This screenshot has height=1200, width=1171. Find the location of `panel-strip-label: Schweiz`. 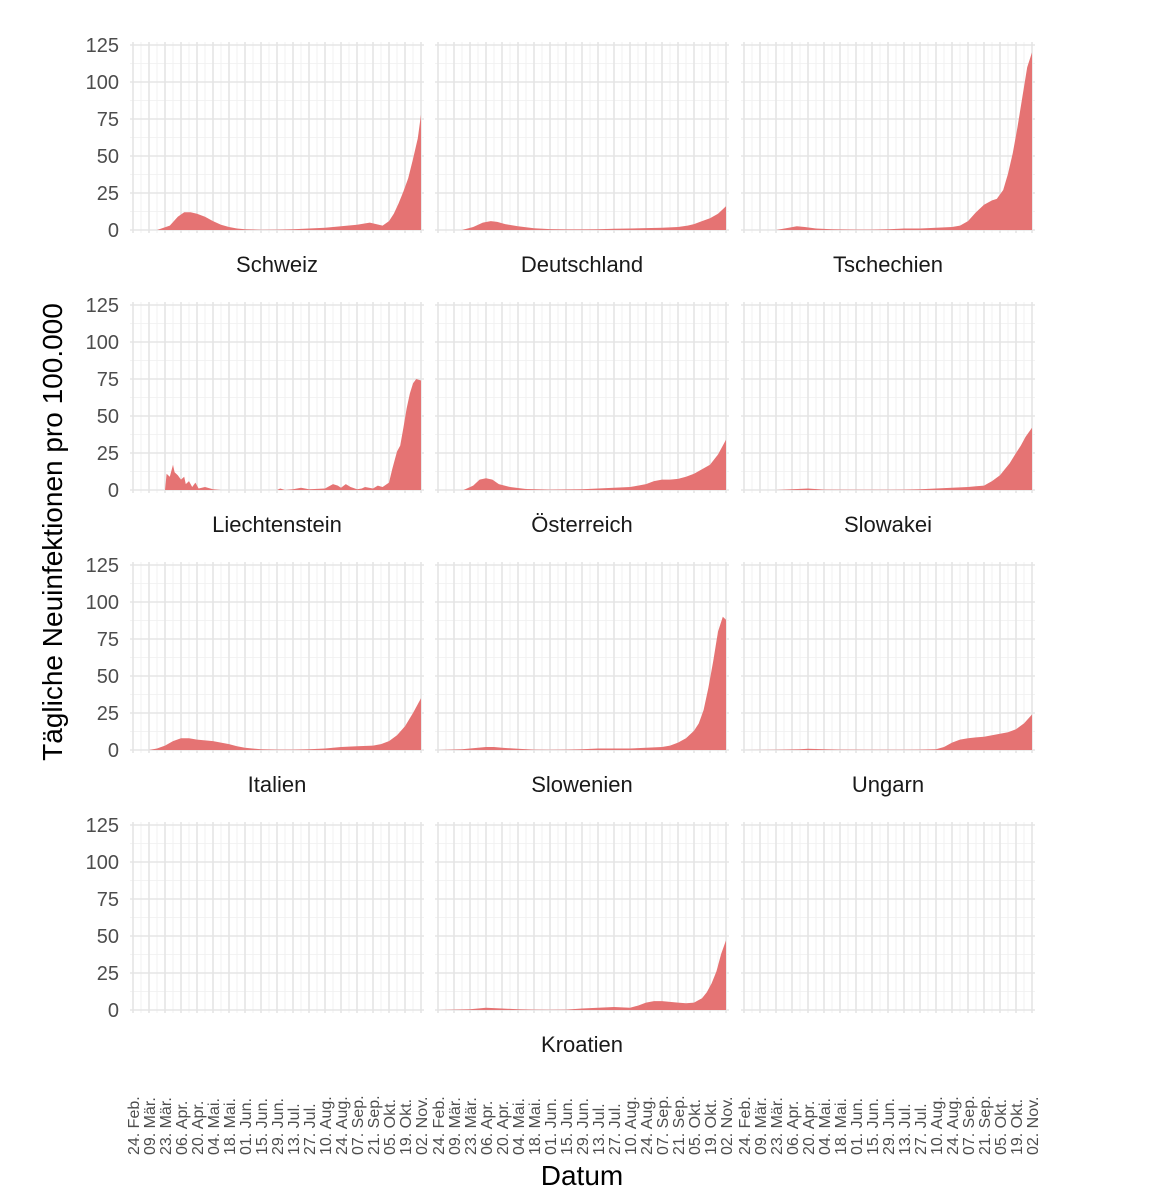

panel-strip-label: Schweiz is located at coordinates (277, 264).